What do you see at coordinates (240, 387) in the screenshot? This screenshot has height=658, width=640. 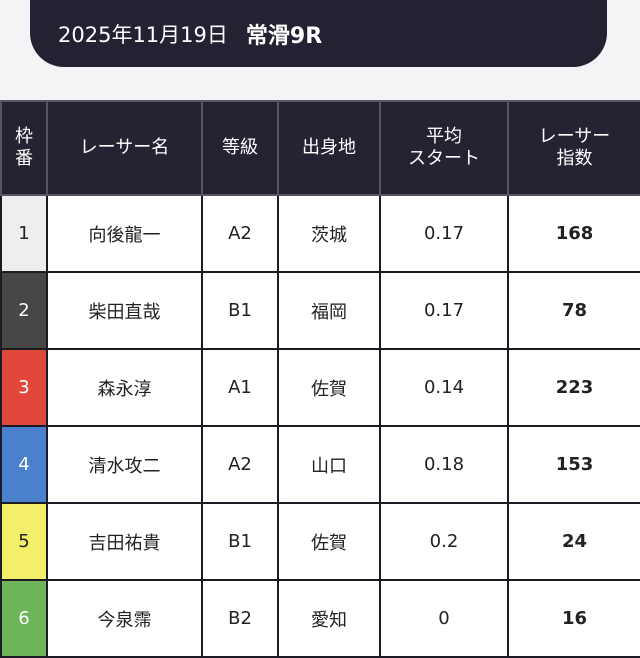 I see `racer-grade: A1` at bounding box center [240, 387].